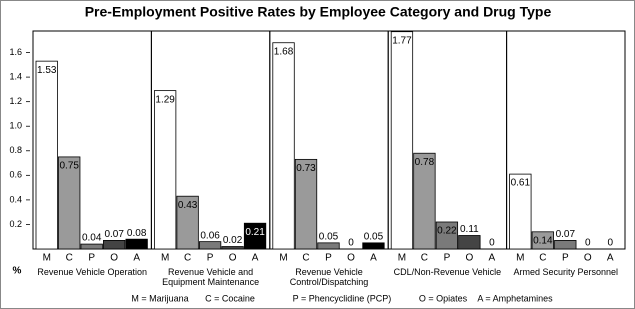 The width and height of the screenshot is (635, 309). What do you see at coordinates (92, 272) in the screenshot?
I see `group-label: Revenue Vehicle Operation` at bounding box center [92, 272].